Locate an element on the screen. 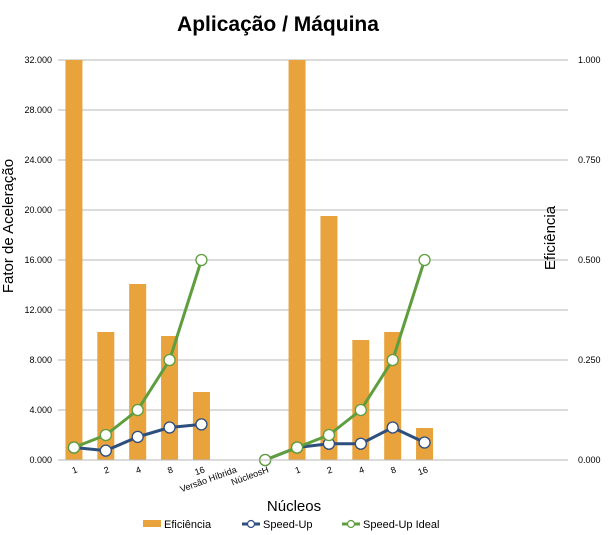  legend: Eficiência Speed-Up Speed-Up Ideal is located at coordinates (291, 525).